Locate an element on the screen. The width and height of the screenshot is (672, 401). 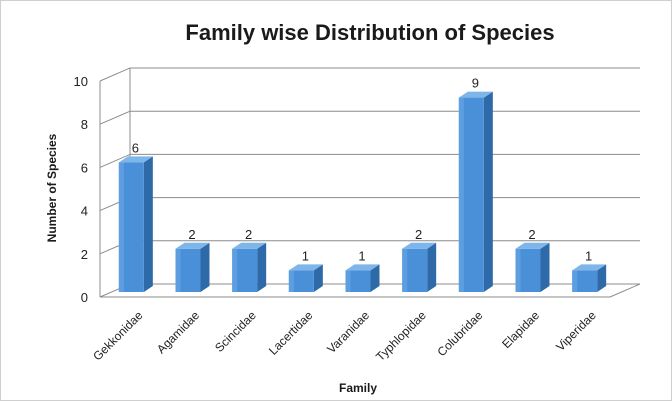
x-tick-label: Typhlopidae is located at coordinates (401, 336).